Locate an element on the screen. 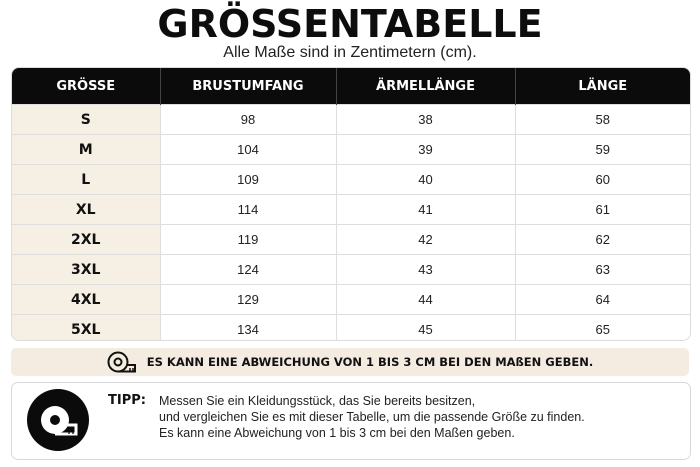  table-header-row: GRÖSSE BRUSTUMFANG ÄRMELLÄNGE LÄNGE is located at coordinates (351, 86).